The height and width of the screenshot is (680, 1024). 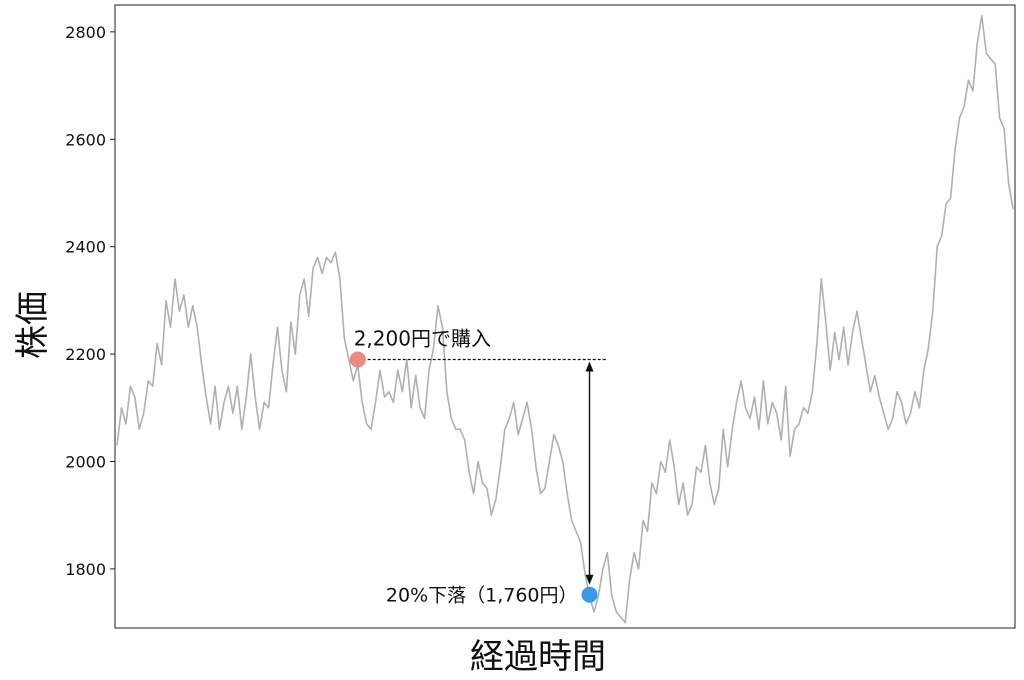 What do you see at coordinates (422, 338) in the screenshot?
I see `buy-annotation-label: 2,200円で購入` at bounding box center [422, 338].